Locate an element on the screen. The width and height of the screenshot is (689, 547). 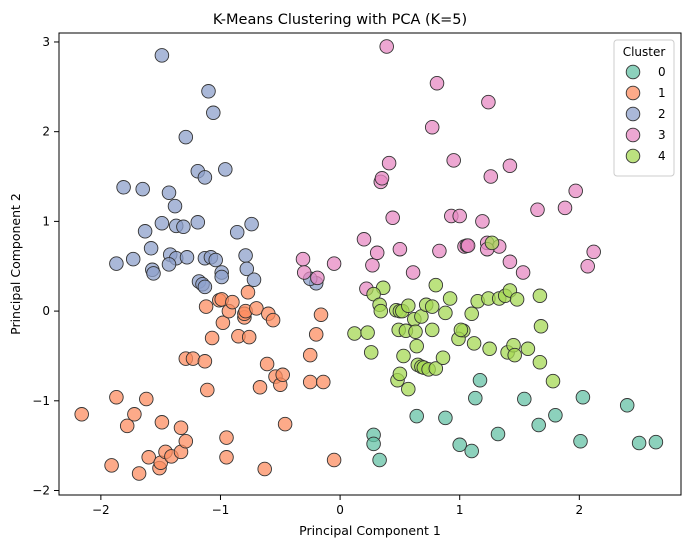
chart-title: K-Means Clustering with PCA (K=5) is located at coordinates (340, 20).